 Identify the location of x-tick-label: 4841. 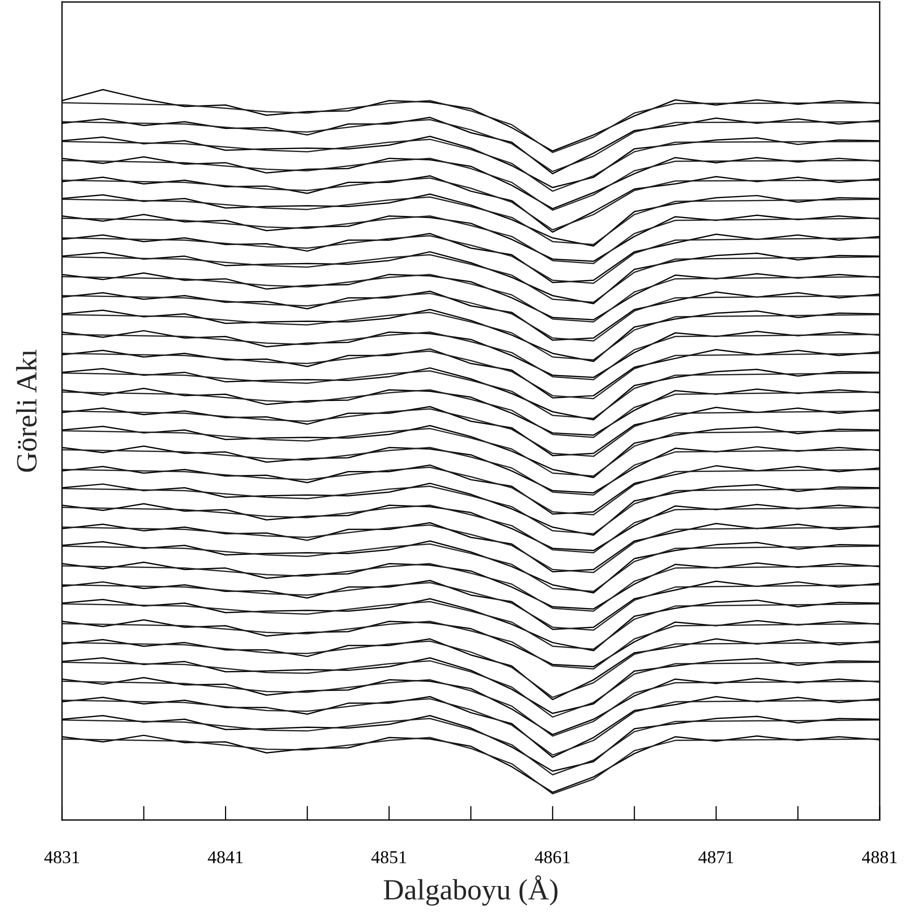
(225, 857).